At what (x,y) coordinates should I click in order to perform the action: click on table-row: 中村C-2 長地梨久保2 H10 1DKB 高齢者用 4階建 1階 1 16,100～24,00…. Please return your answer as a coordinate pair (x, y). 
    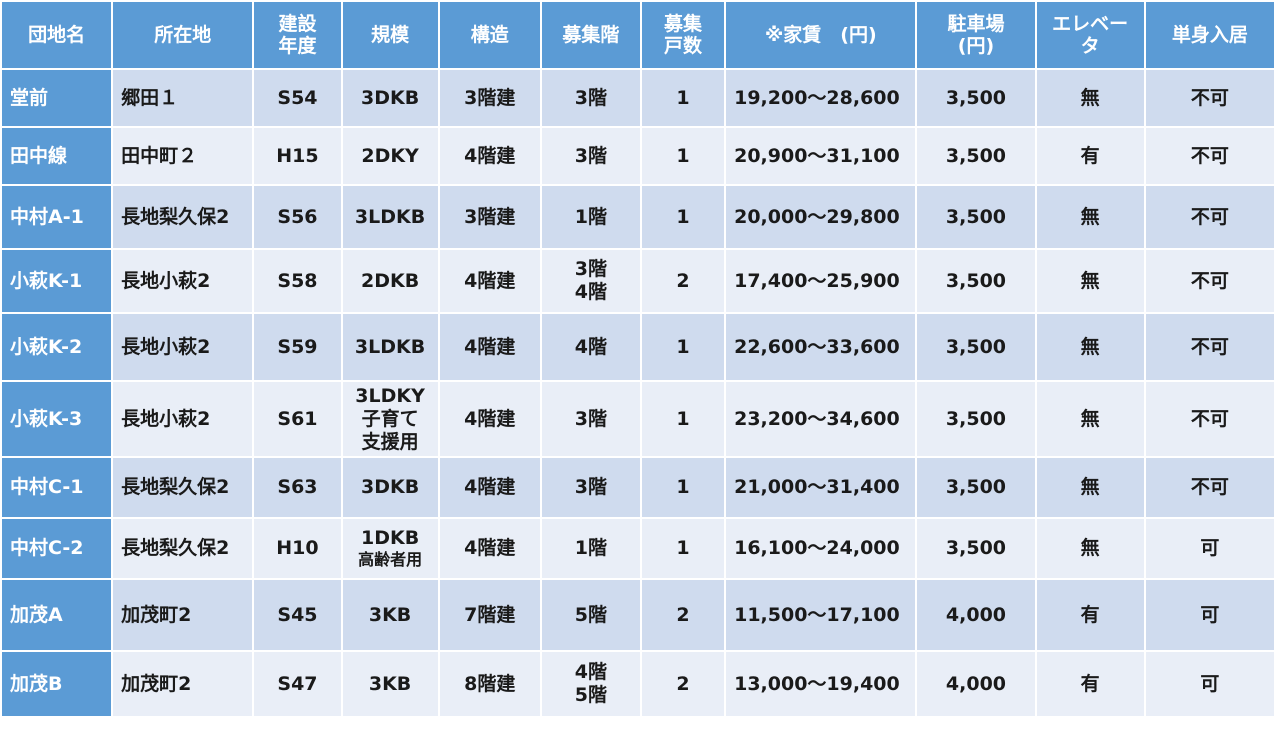
    Looking at the image, I should click on (638, 548).